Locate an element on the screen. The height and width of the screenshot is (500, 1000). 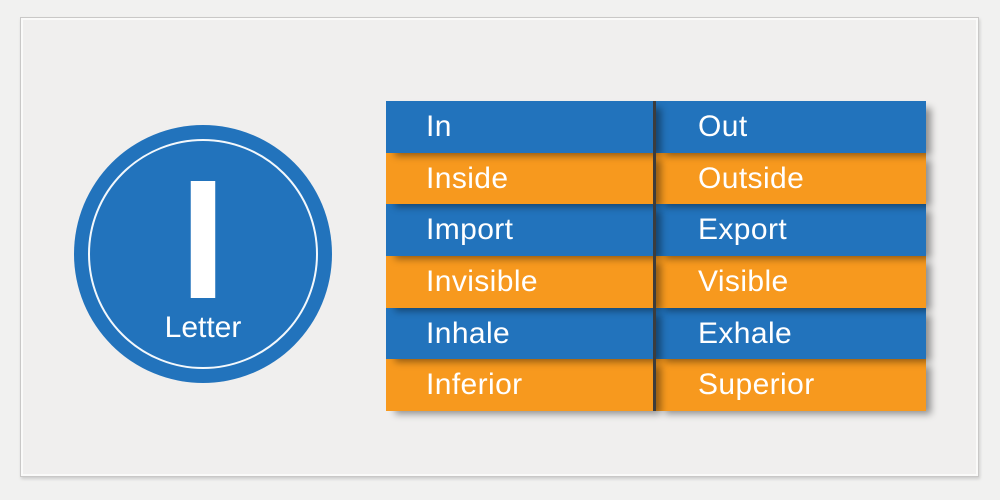
word-label: Inhale is located at coordinates (468, 333).